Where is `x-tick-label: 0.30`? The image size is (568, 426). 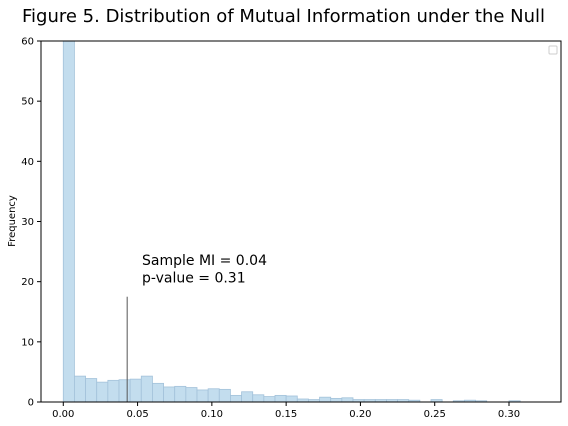
x-tick-label: 0.30 is located at coordinates (509, 414).